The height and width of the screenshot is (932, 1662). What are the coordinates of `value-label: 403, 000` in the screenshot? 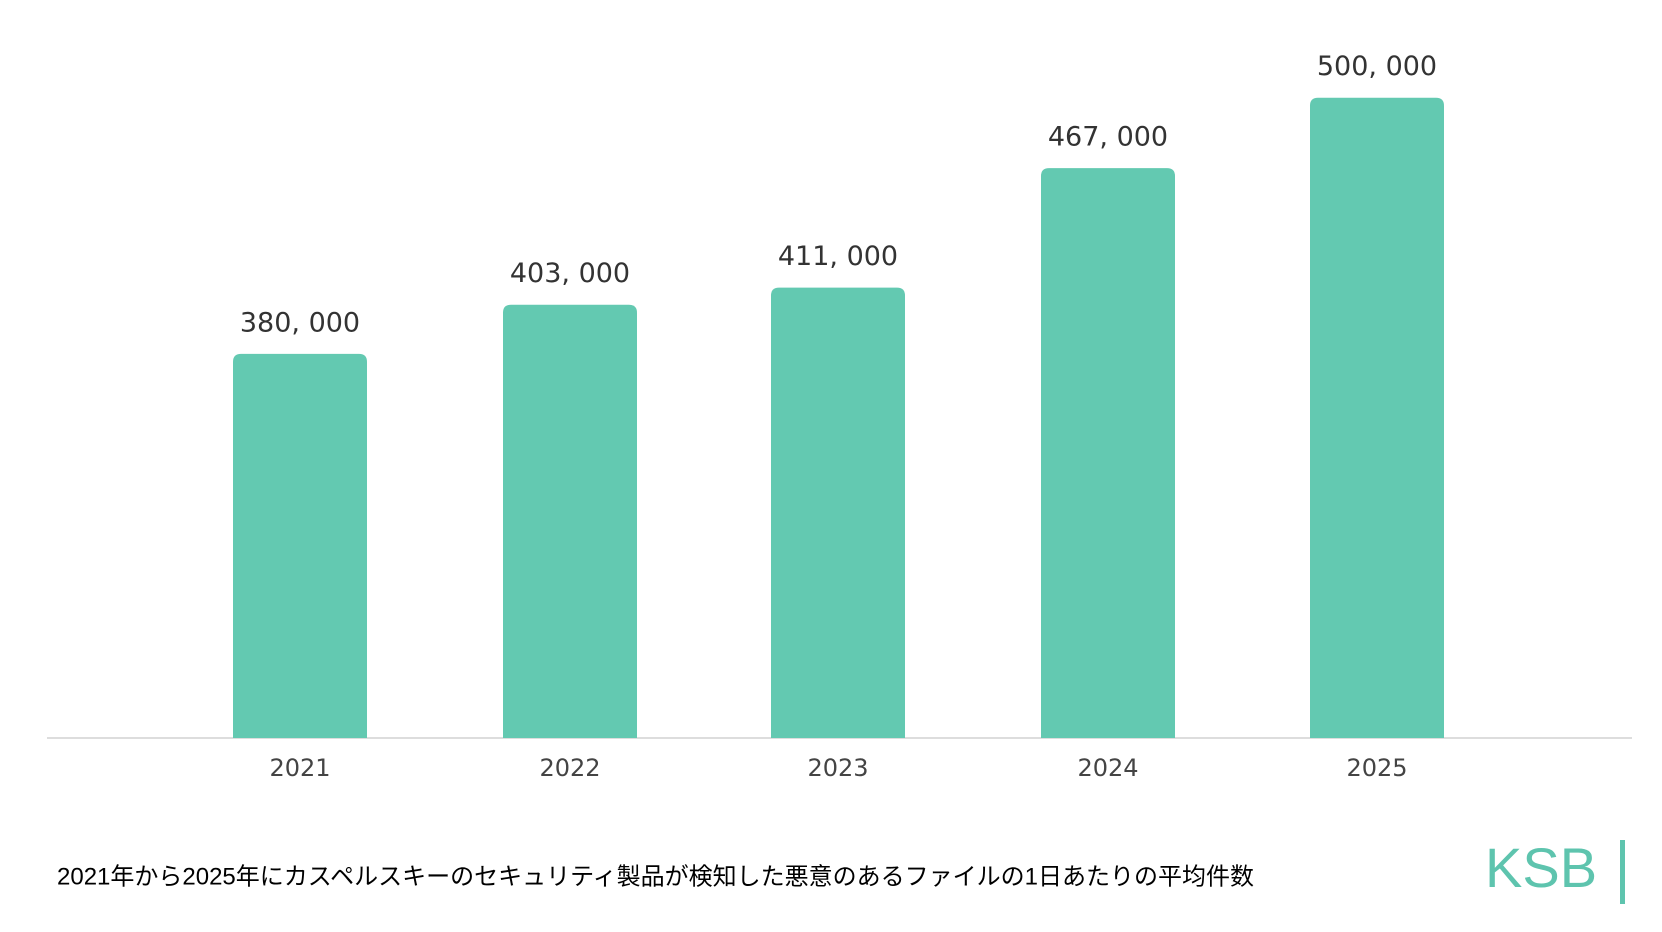 It's located at (570, 273).